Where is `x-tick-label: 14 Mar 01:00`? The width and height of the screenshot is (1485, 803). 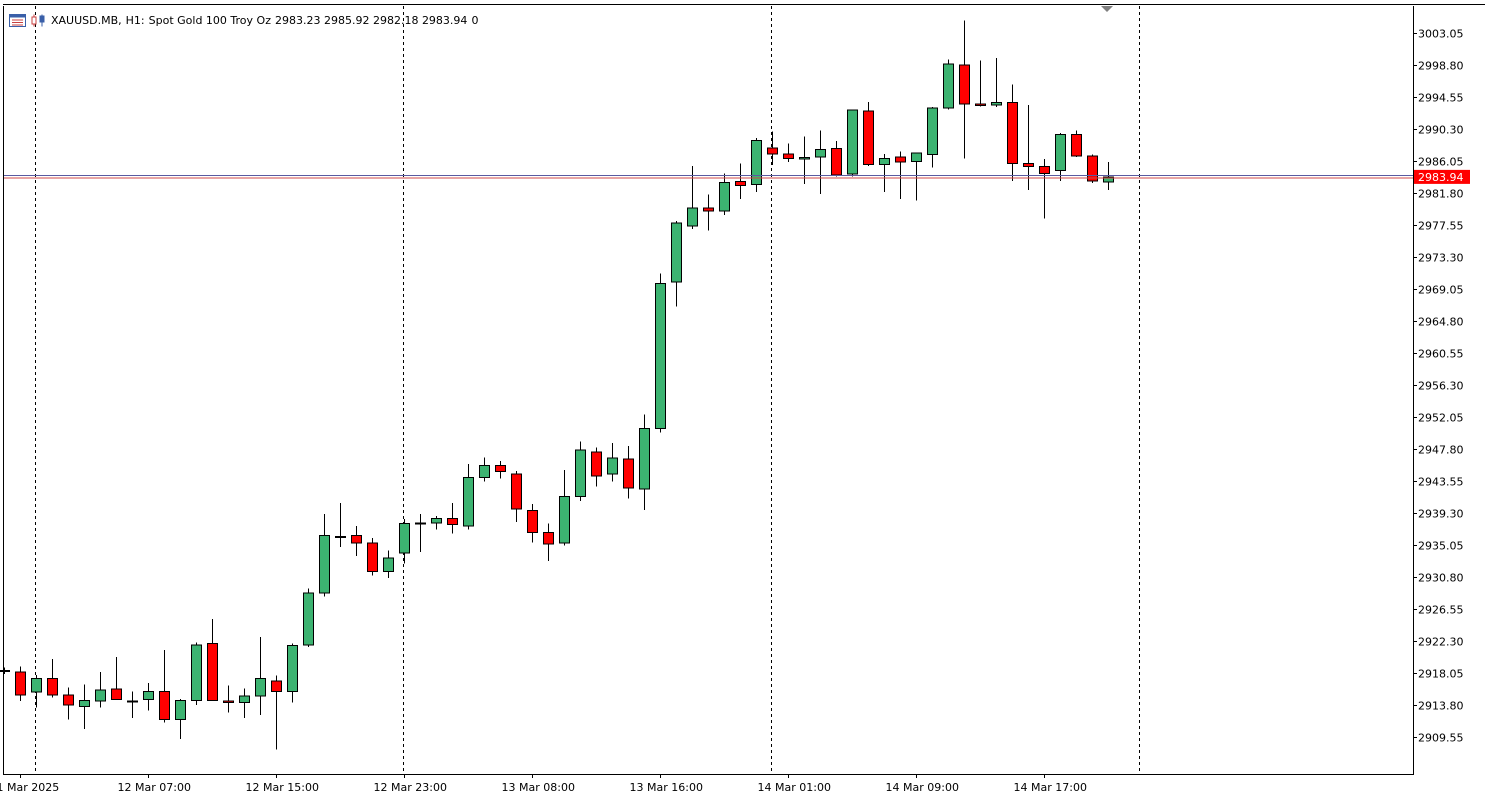 x-tick-label: 14 Mar 01:00 is located at coordinates (794, 787).